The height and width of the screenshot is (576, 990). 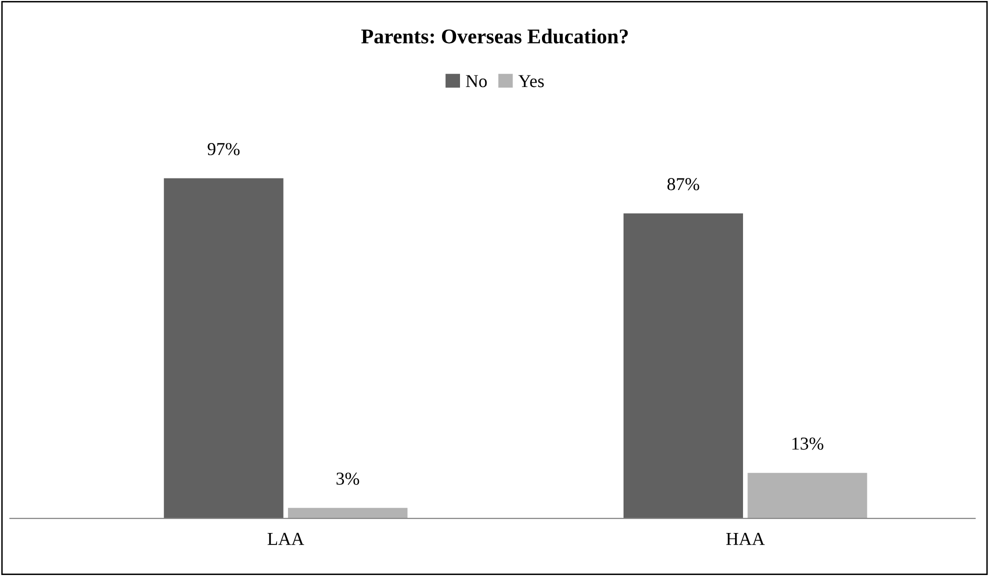 I want to click on legend-label: No, so click(x=476, y=81).